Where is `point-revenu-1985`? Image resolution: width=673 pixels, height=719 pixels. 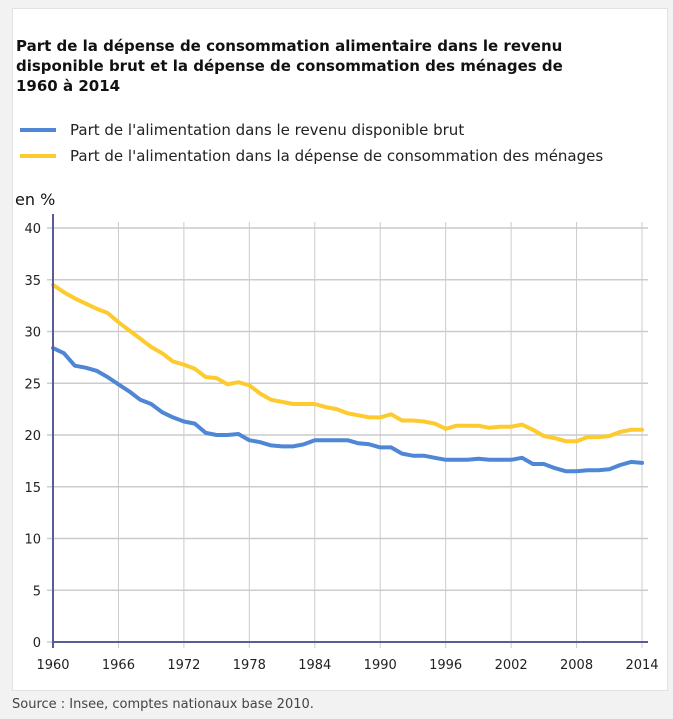
point-revenu-1985 is located at coordinates (326, 440).